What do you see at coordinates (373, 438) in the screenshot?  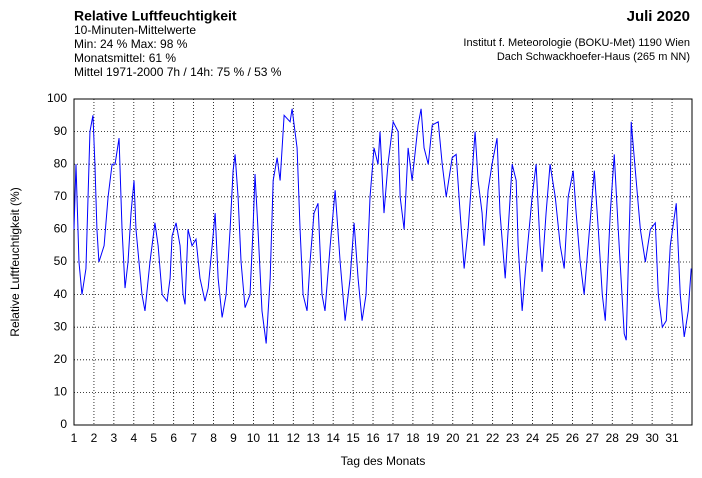 I see `x-tick-label: 16` at bounding box center [373, 438].